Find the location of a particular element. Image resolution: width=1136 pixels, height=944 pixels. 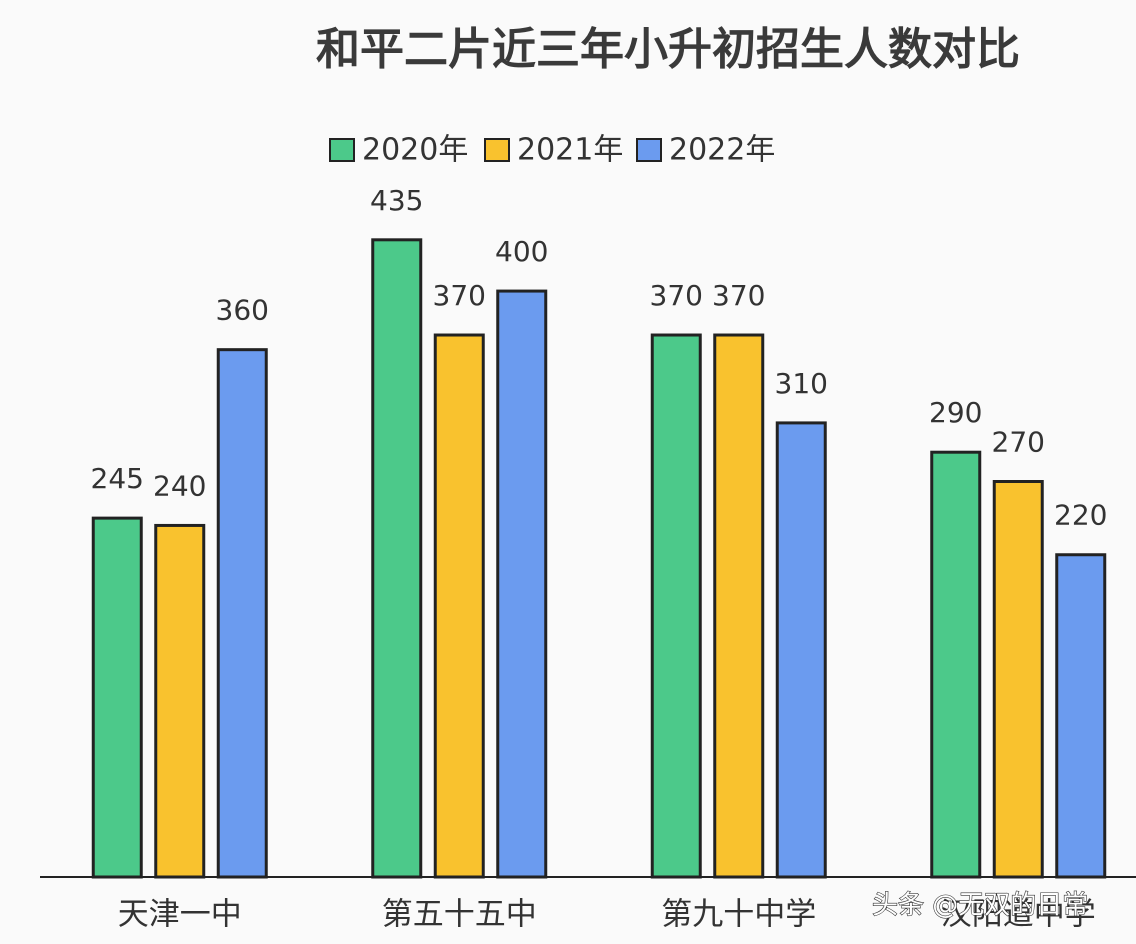

watermark: 头条 @无双的日常 is located at coordinates (980, 906).